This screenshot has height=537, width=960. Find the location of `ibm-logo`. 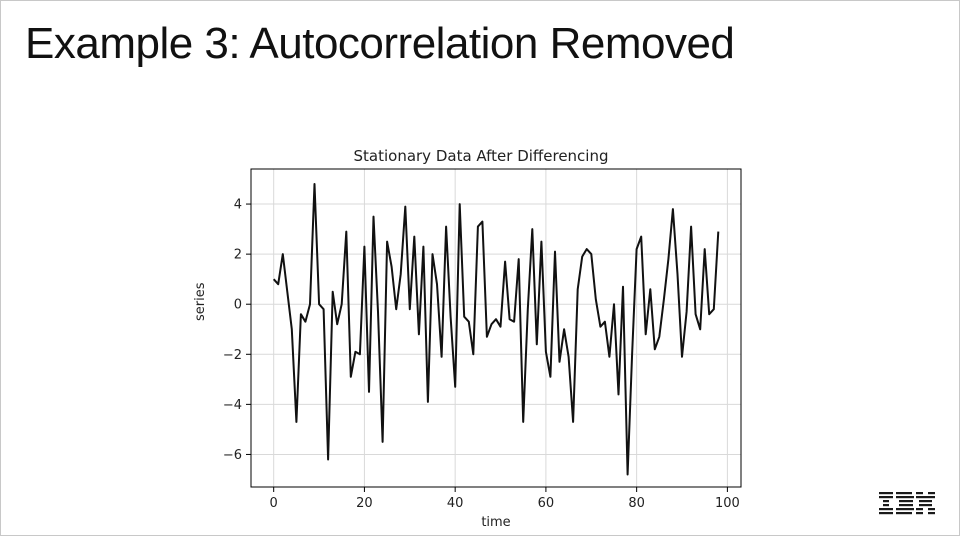

ibm-logo is located at coordinates (907, 503).